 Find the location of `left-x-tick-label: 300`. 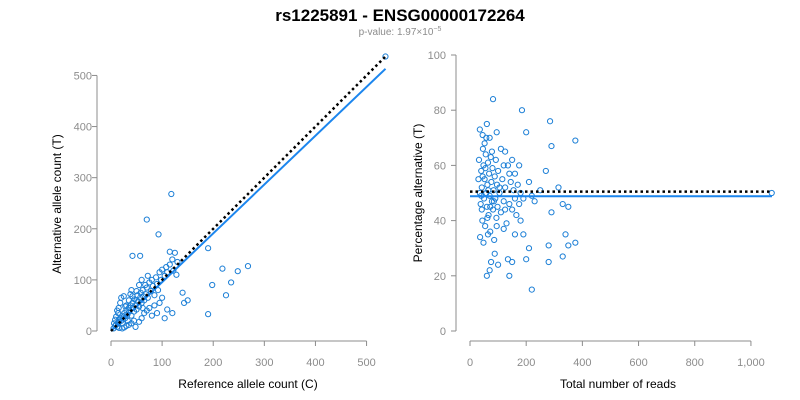

left-x-tick-label: 300 is located at coordinates (264, 363).